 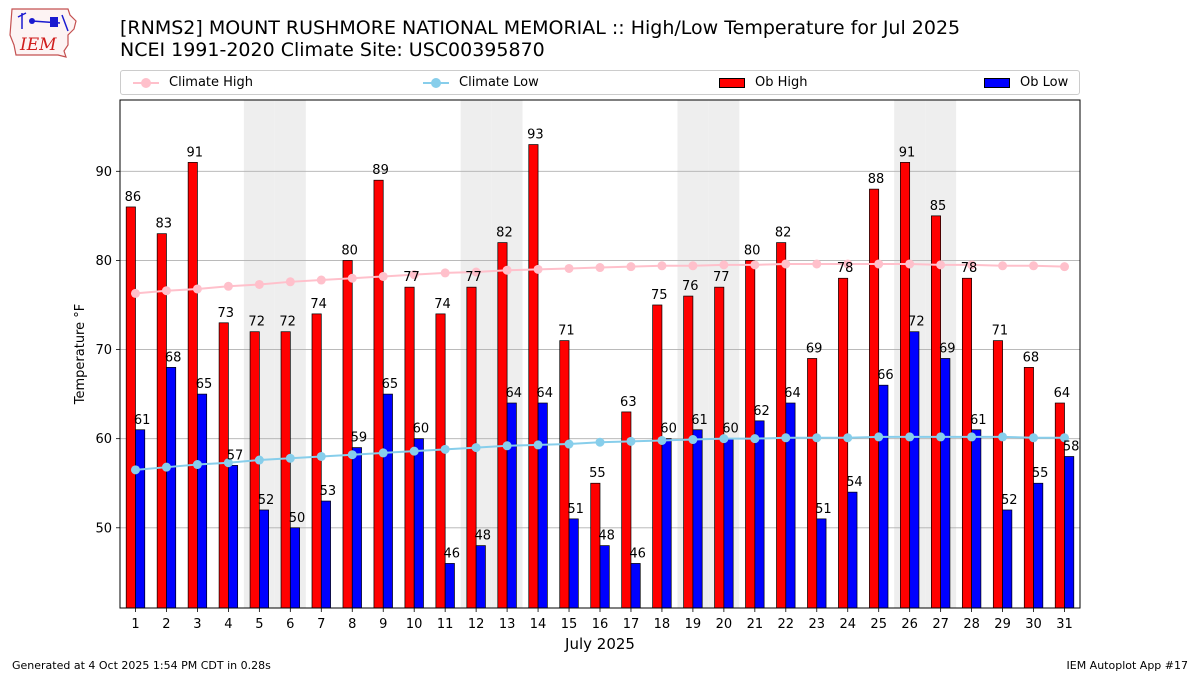 I want to click on ob-high-label: 80, so click(x=752, y=250).